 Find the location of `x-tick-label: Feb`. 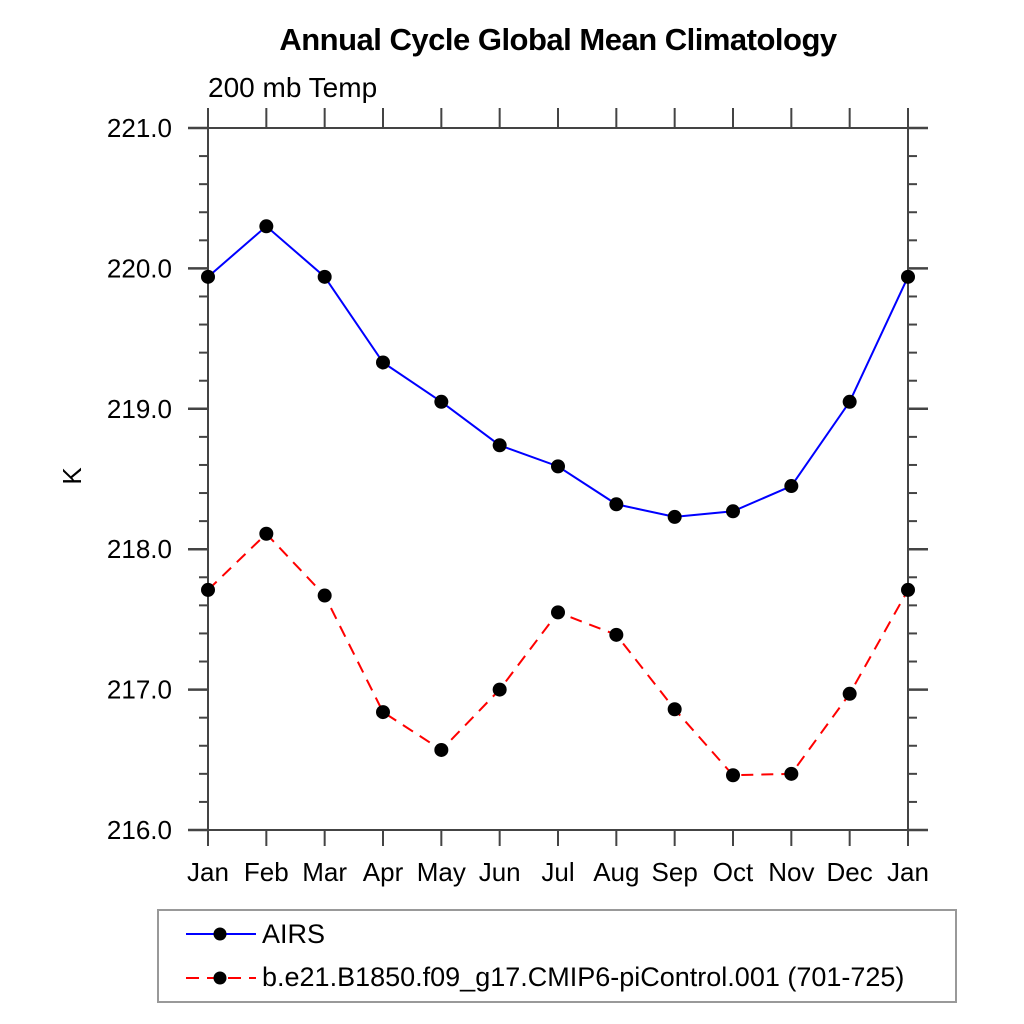

x-tick-label: Feb is located at coordinates (266, 872).